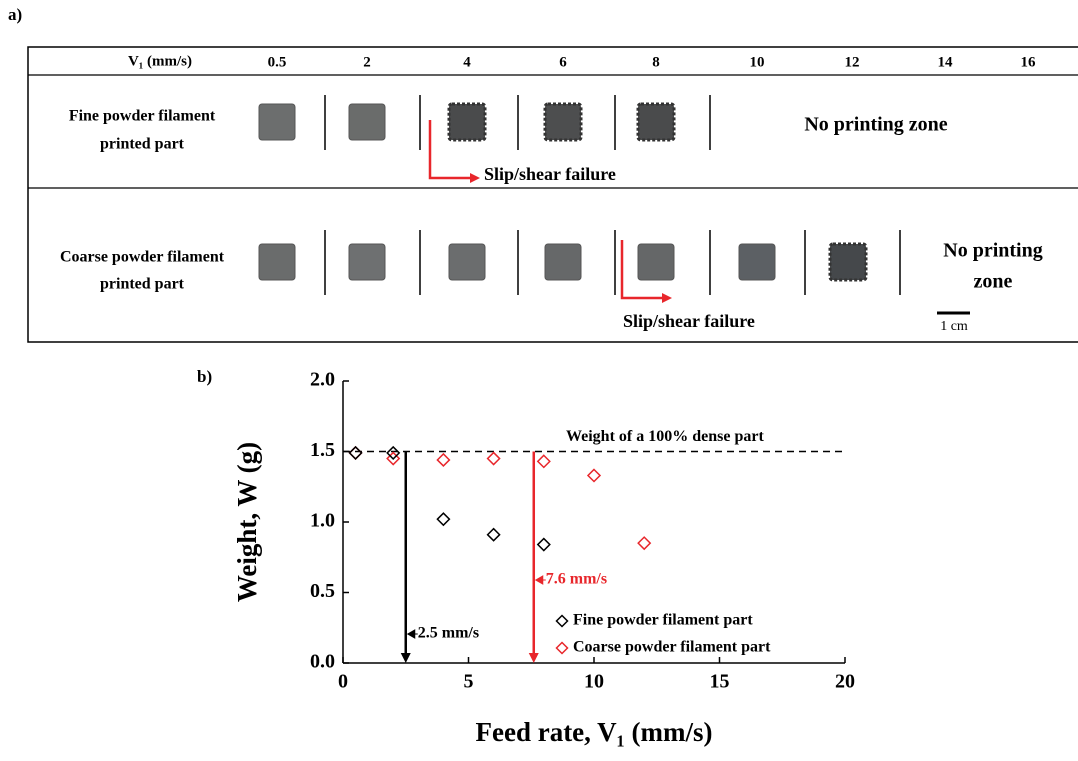 This screenshot has height=761, width=1078. What do you see at coordinates (993, 282) in the screenshot?
I see `no-print-label: zone` at bounding box center [993, 282].